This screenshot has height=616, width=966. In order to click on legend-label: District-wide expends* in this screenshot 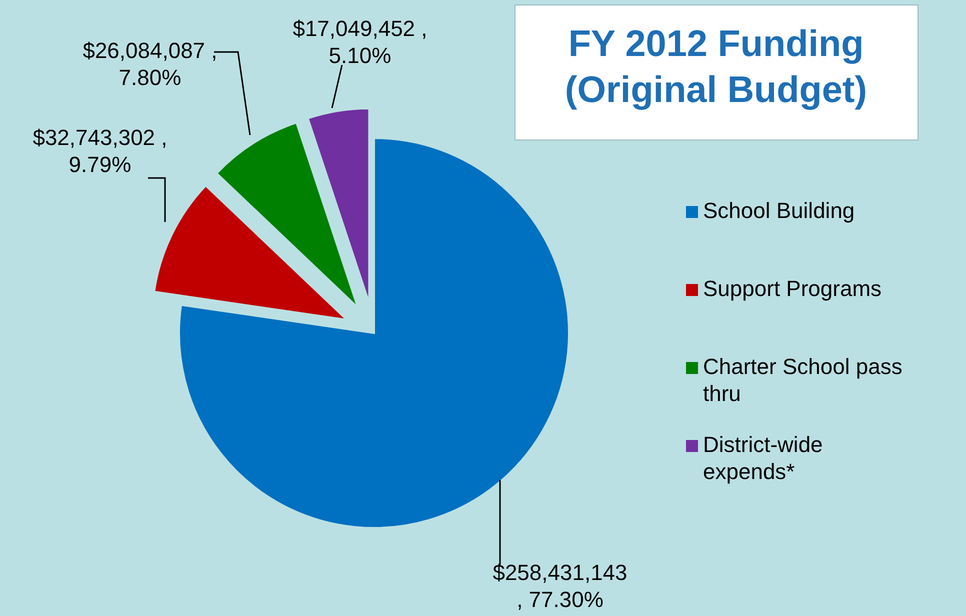, I will do `click(763, 458)`.